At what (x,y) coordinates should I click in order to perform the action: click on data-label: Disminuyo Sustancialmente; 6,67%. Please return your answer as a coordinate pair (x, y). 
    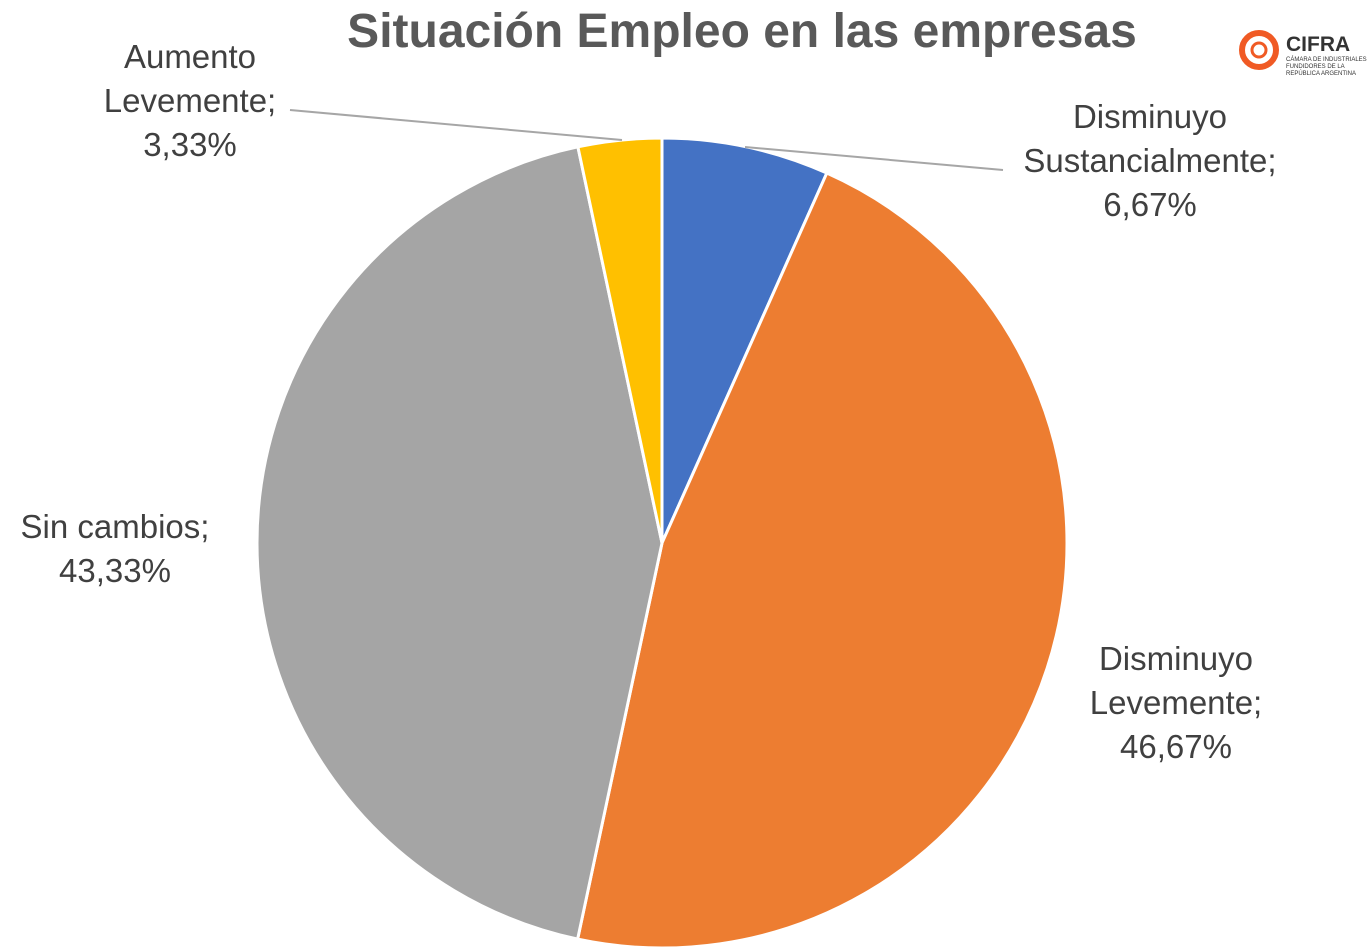
    Looking at the image, I should click on (1150, 161).